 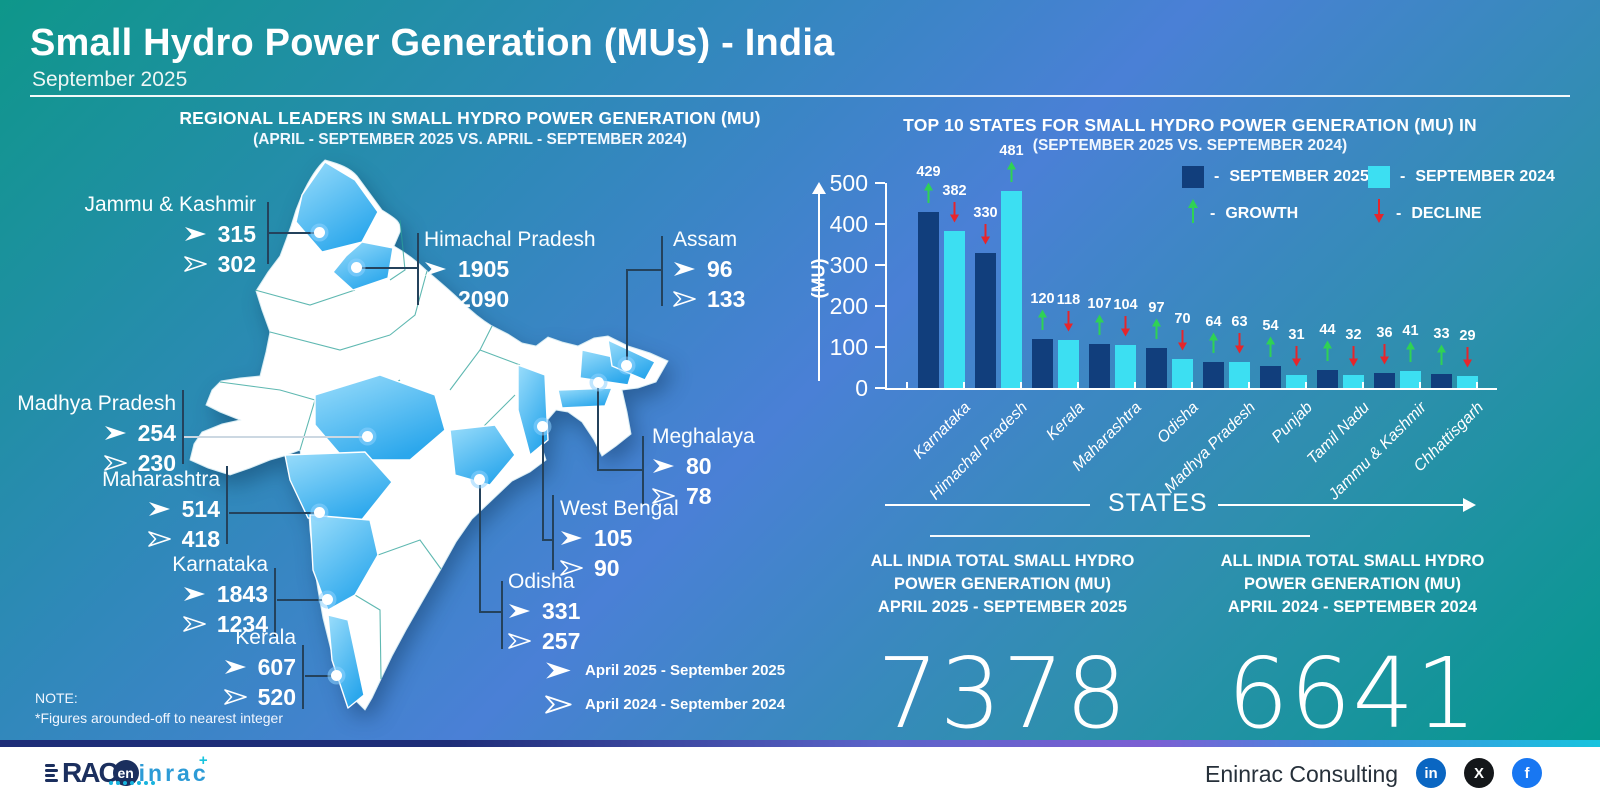 I want to click on bar-column: 41, so click(x=1410, y=355).